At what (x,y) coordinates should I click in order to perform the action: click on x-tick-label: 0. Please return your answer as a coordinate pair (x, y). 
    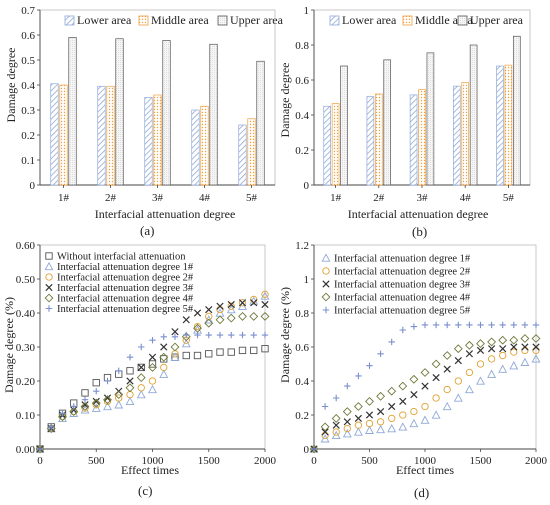
    Looking at the image, I should click on (314, 461).